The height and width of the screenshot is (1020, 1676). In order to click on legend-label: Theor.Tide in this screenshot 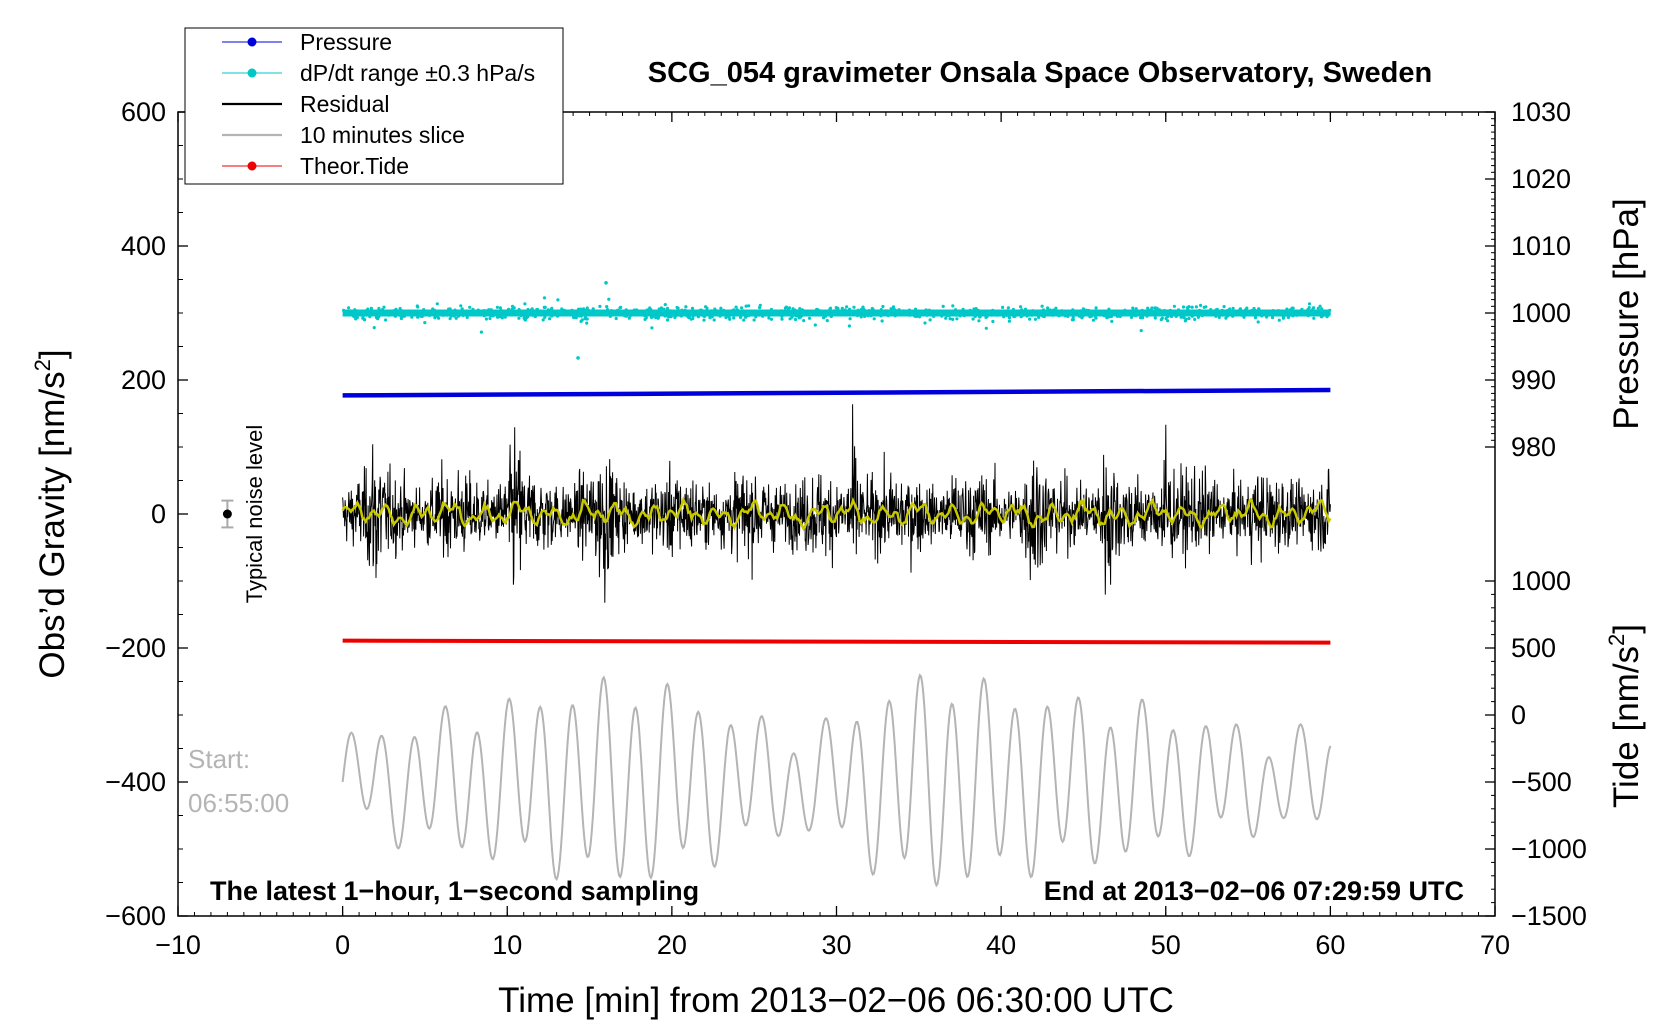, I will do `click(354, 166)`.